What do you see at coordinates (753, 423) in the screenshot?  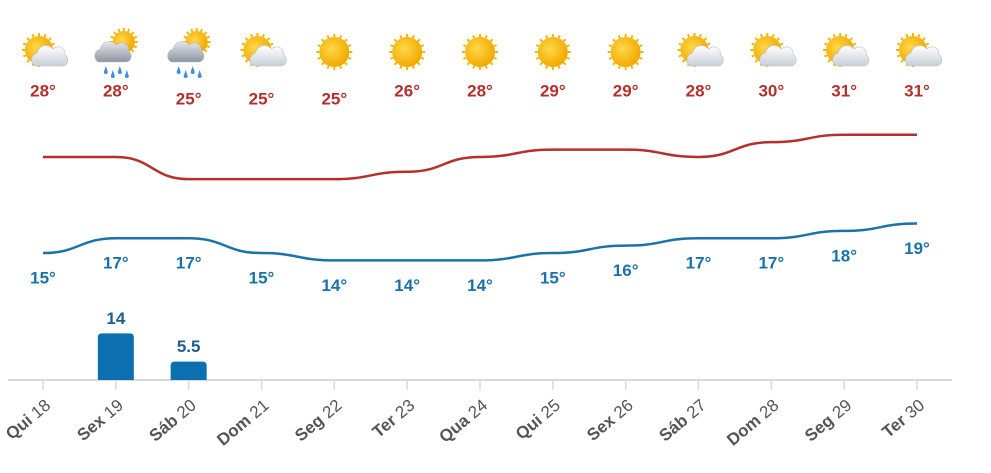 I see `x-tick-label: Dom 28` at bounding box center [753, 423].